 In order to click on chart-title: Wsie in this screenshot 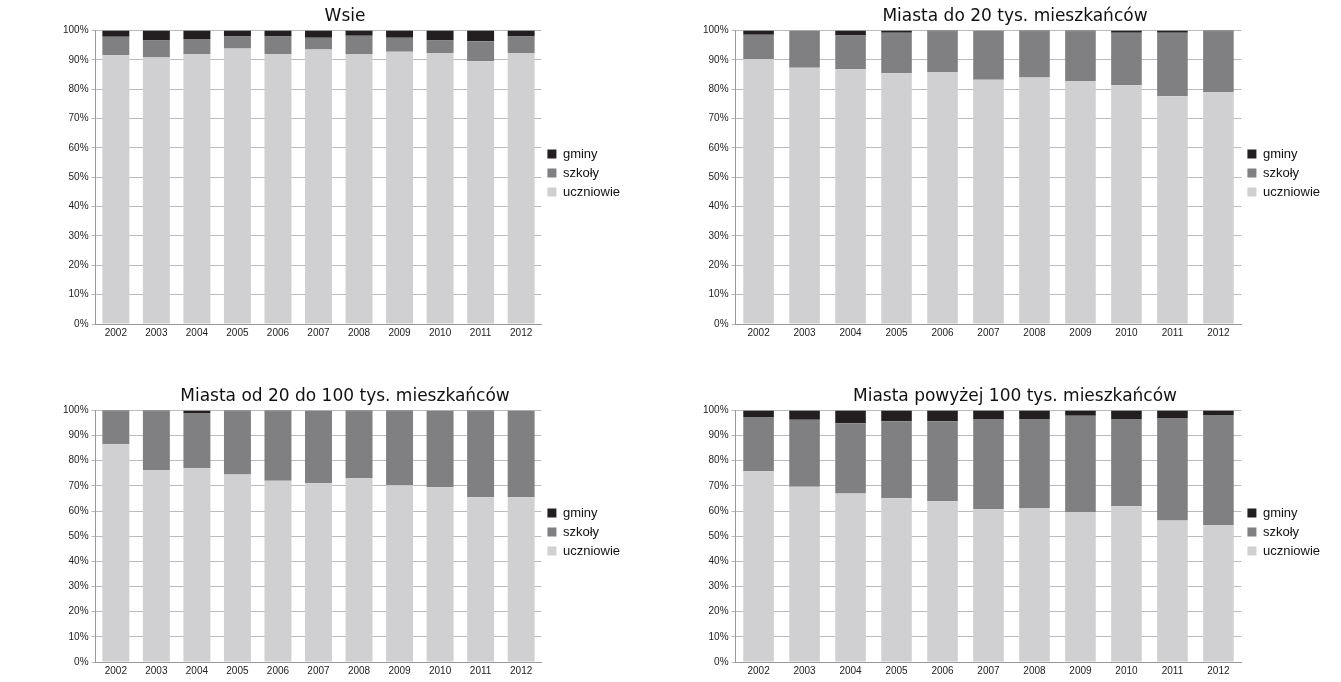, I will do `click(345, 14)`.